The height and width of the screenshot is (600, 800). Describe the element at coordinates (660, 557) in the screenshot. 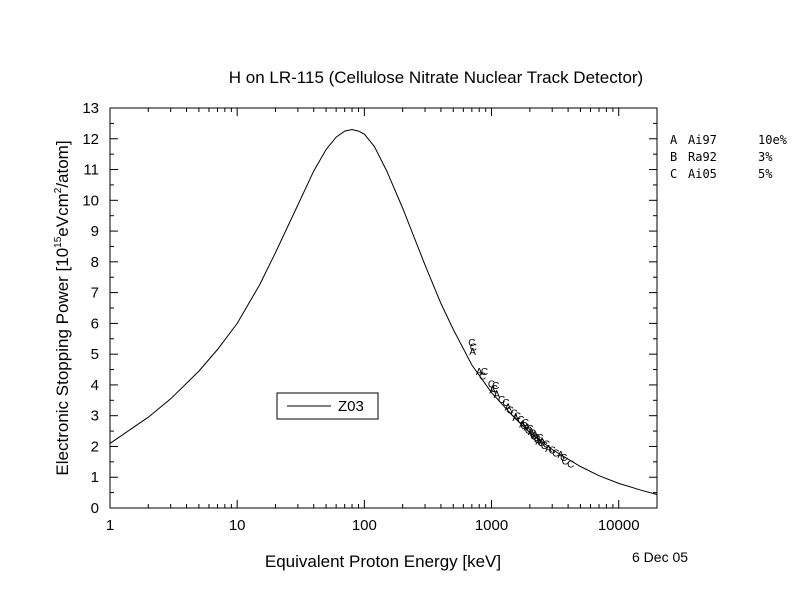

I see `date-stamp: 6 Dec 05` at that location.